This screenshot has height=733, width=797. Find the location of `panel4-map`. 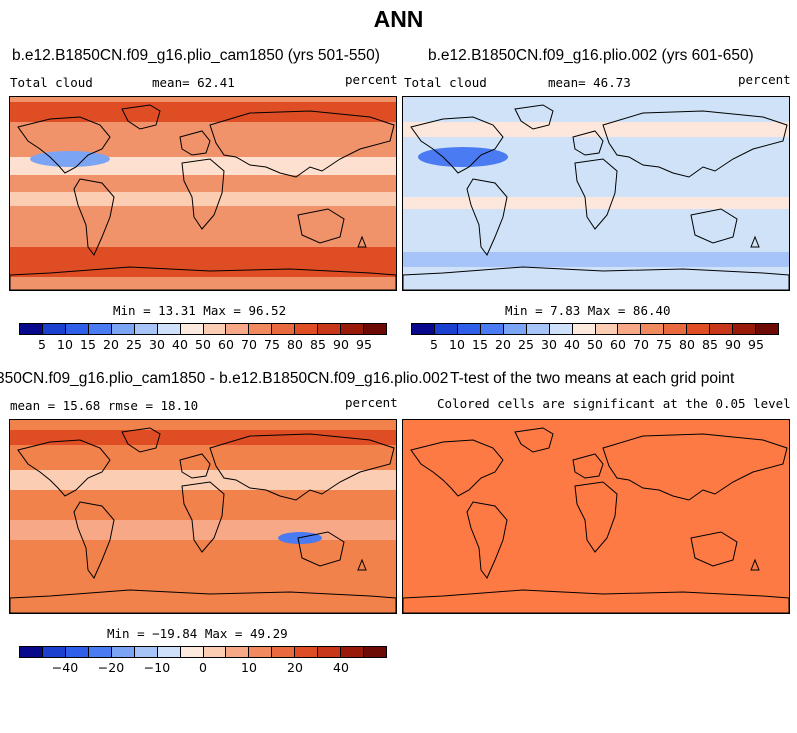

panel4-map is located at coordinates (596, 516).